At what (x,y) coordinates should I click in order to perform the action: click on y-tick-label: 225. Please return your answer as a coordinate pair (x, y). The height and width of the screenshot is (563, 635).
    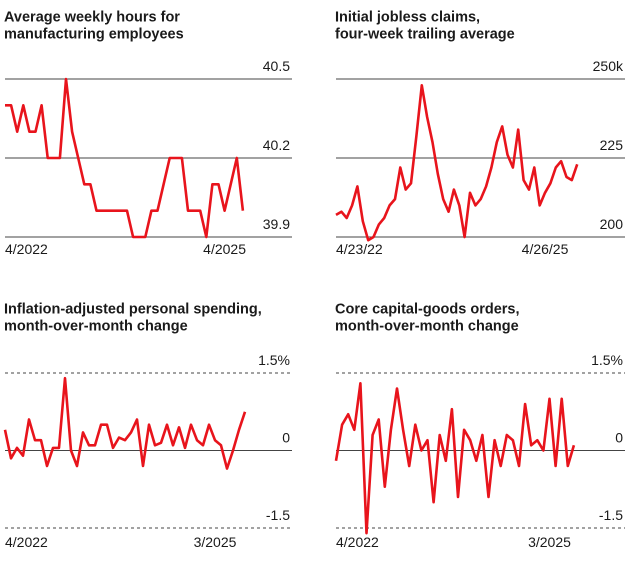
    Looking at the image, I should click on (612, 145).